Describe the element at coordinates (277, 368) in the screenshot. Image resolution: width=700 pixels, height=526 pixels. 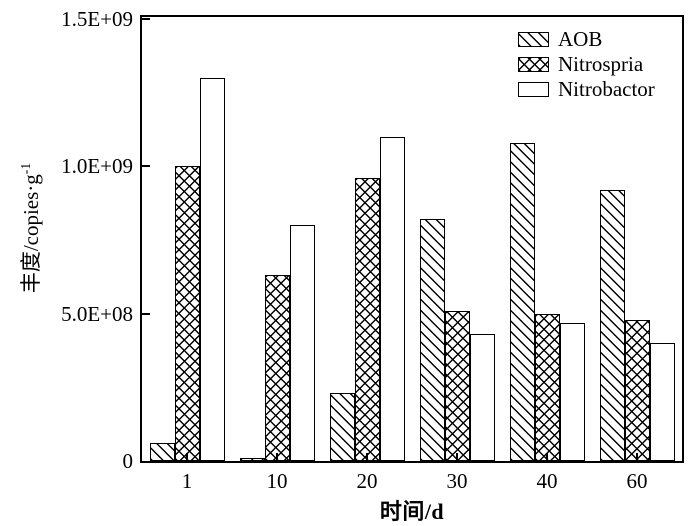
I see `bar-nitrospria-day10` at that location.